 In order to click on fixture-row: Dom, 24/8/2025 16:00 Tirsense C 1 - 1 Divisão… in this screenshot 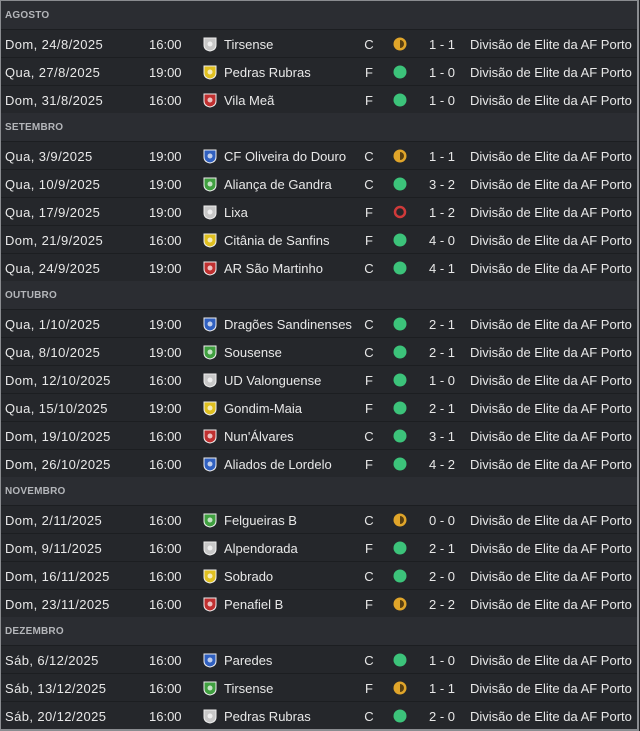, I will do `click(319, 43)`.